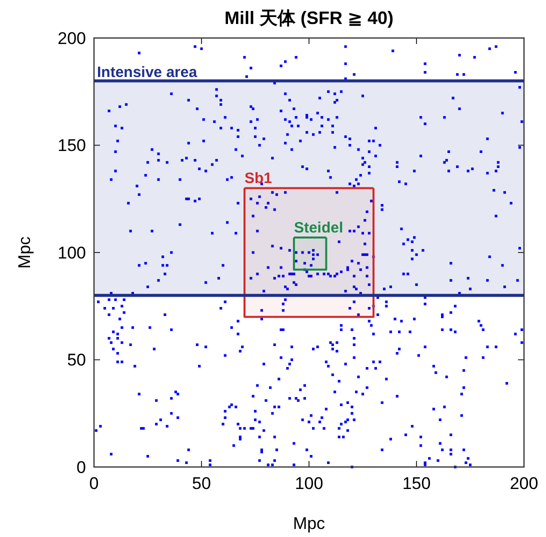 Image resolution: width=546 pixels, height=537 pixels. Describe the element at coordinates (309, 483) in the screenshot. I see `x-tick-label: 100` at that location.